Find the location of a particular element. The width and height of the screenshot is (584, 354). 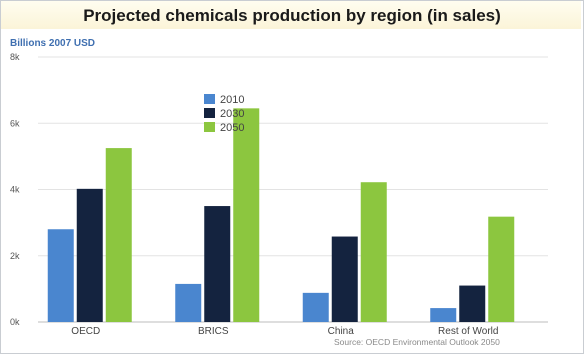

legend-label: 2050 is located at coordinates (232, 128).